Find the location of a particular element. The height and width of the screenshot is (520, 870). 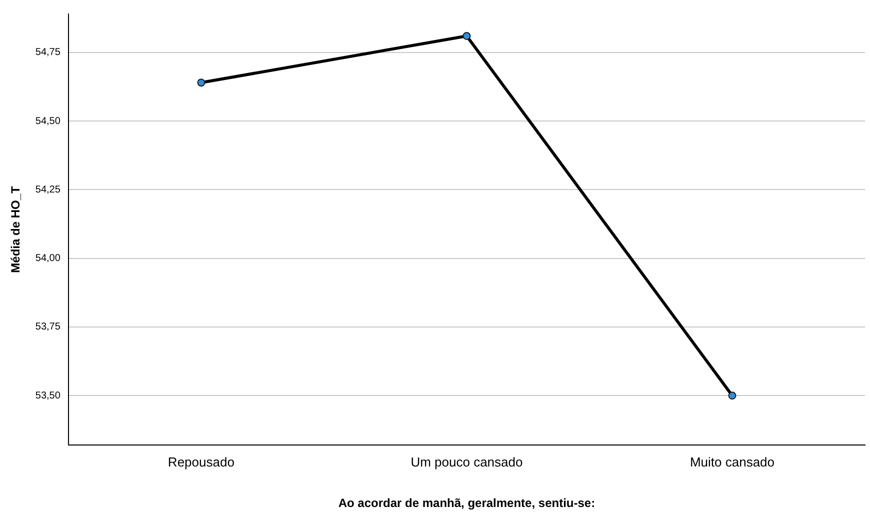

y-tick-label: 54,25 is located at coordinates (48, 190).